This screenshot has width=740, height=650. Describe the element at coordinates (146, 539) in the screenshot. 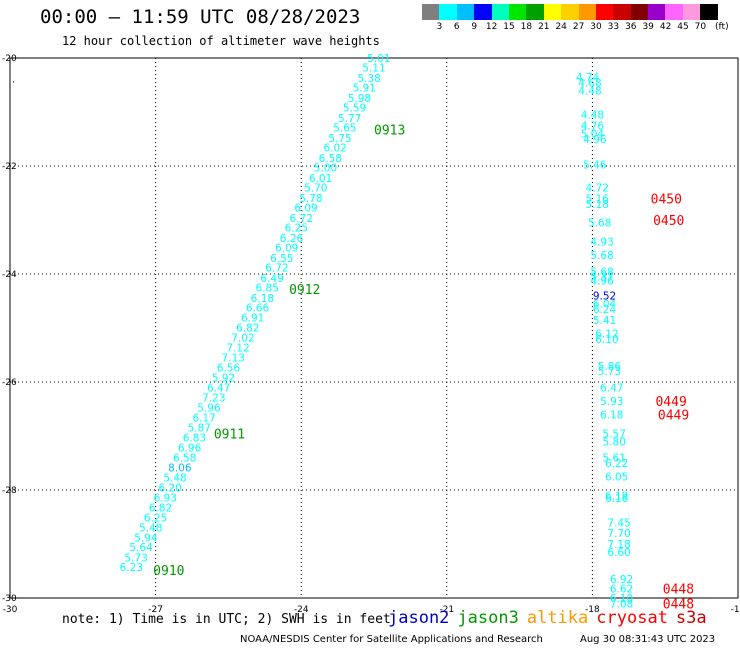

I see `wave-height-label: 5.94` at that location.